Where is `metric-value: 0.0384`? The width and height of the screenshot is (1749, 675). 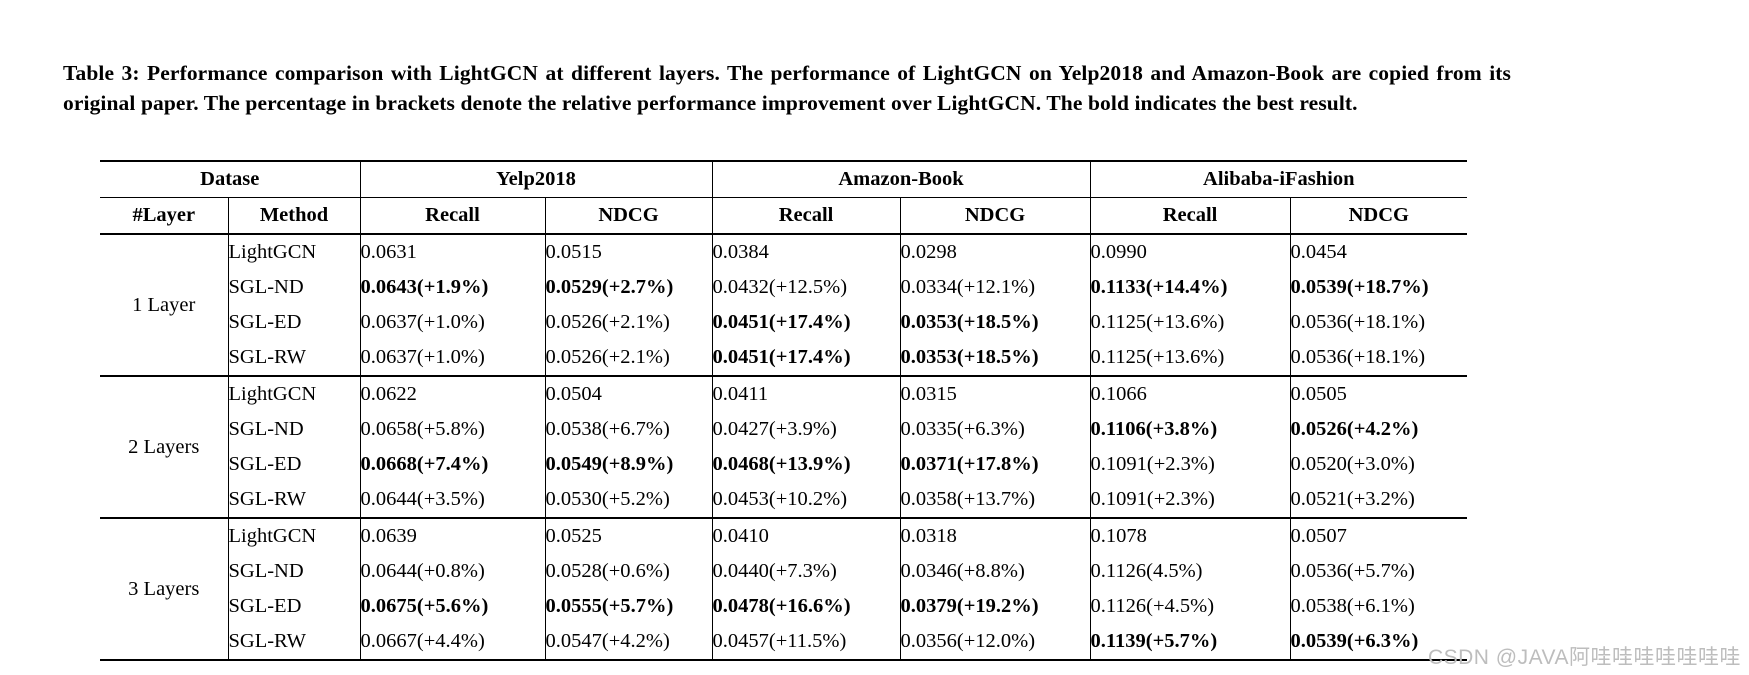
metric-value: 0.0384 is located at coordinates (806, 251).